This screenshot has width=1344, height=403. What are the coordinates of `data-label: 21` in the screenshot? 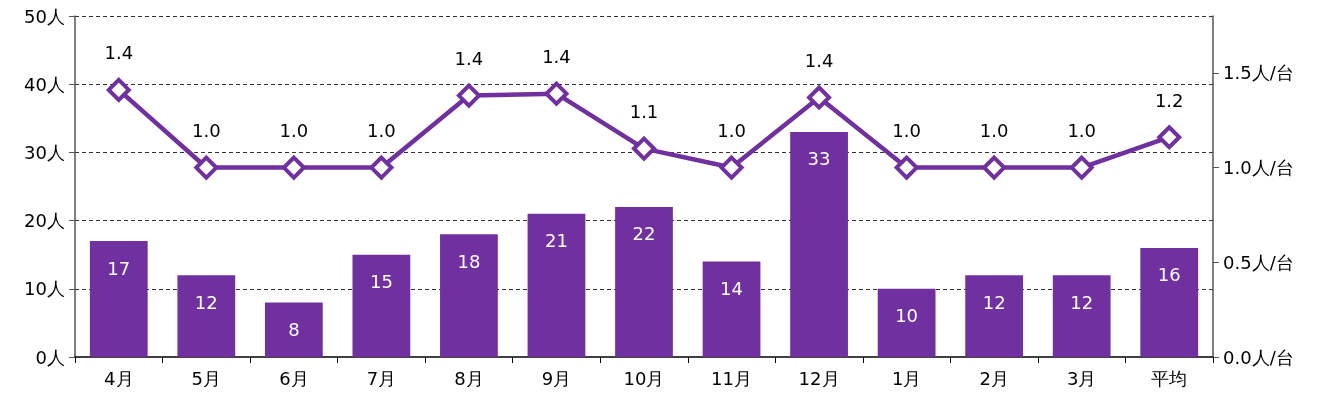 It's located at (556, 241).